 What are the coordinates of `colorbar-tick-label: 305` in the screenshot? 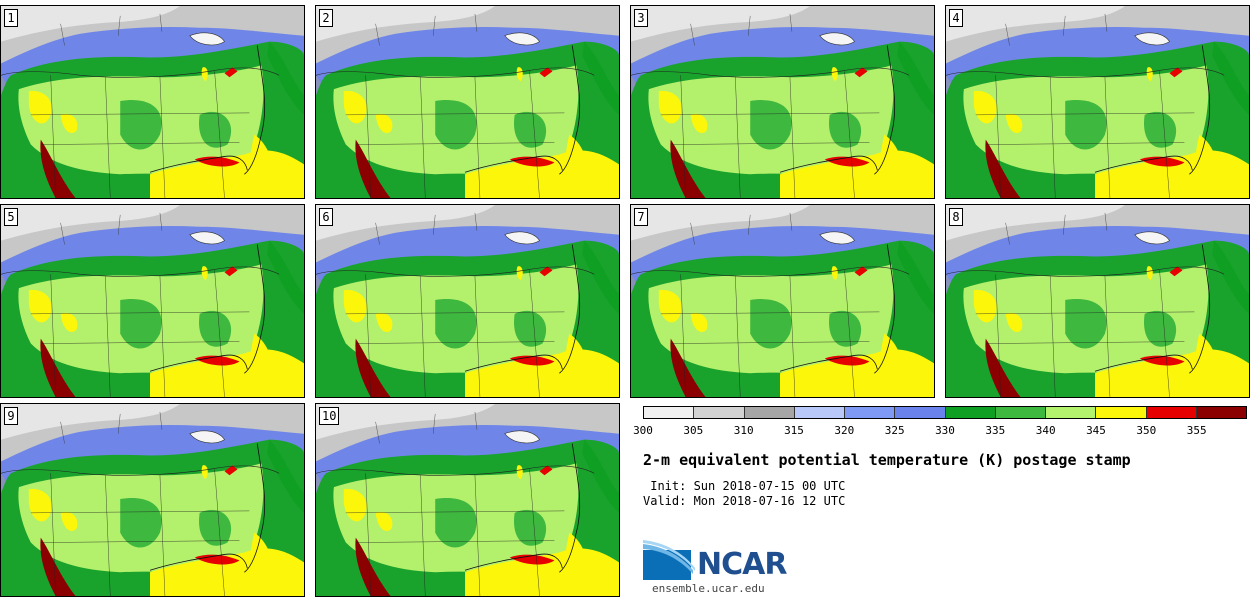 It's located at (693, 430).